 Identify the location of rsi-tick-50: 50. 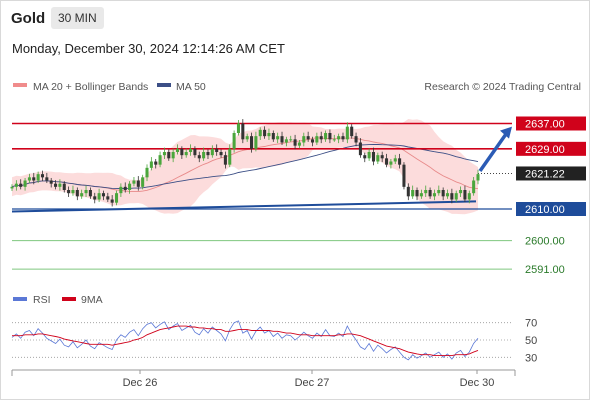
(531, 341).